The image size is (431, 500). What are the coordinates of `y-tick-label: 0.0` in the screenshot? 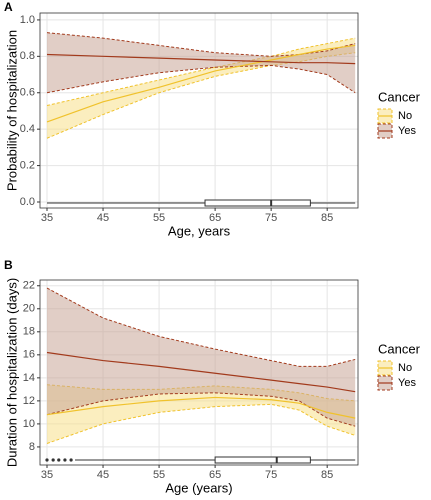 It's located at (27, 202).